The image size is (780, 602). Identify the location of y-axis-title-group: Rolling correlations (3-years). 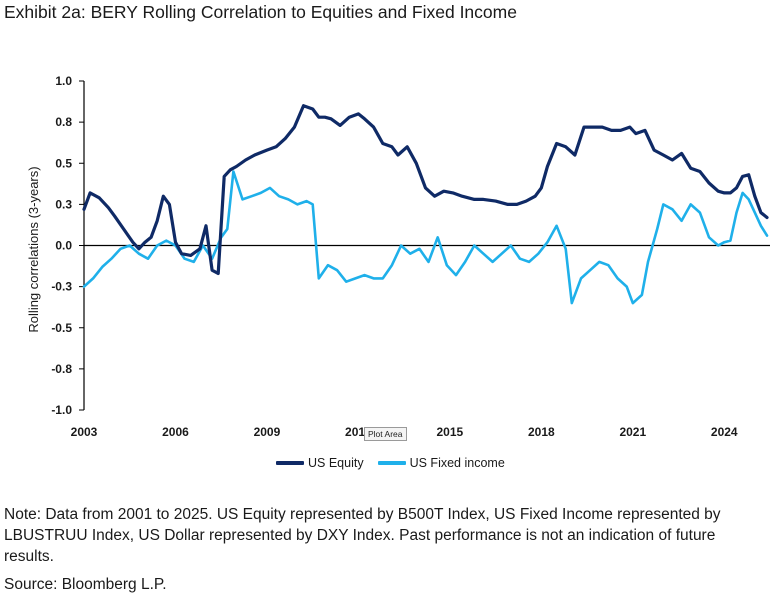
(33, 249).